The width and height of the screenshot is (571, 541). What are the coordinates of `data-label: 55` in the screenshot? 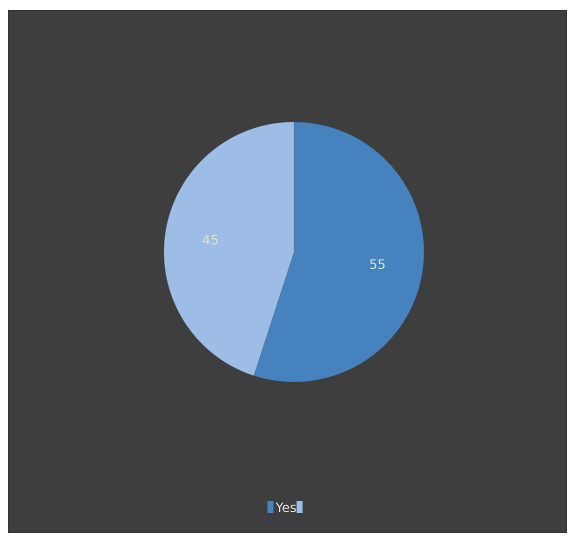 It's located at (377, 264).